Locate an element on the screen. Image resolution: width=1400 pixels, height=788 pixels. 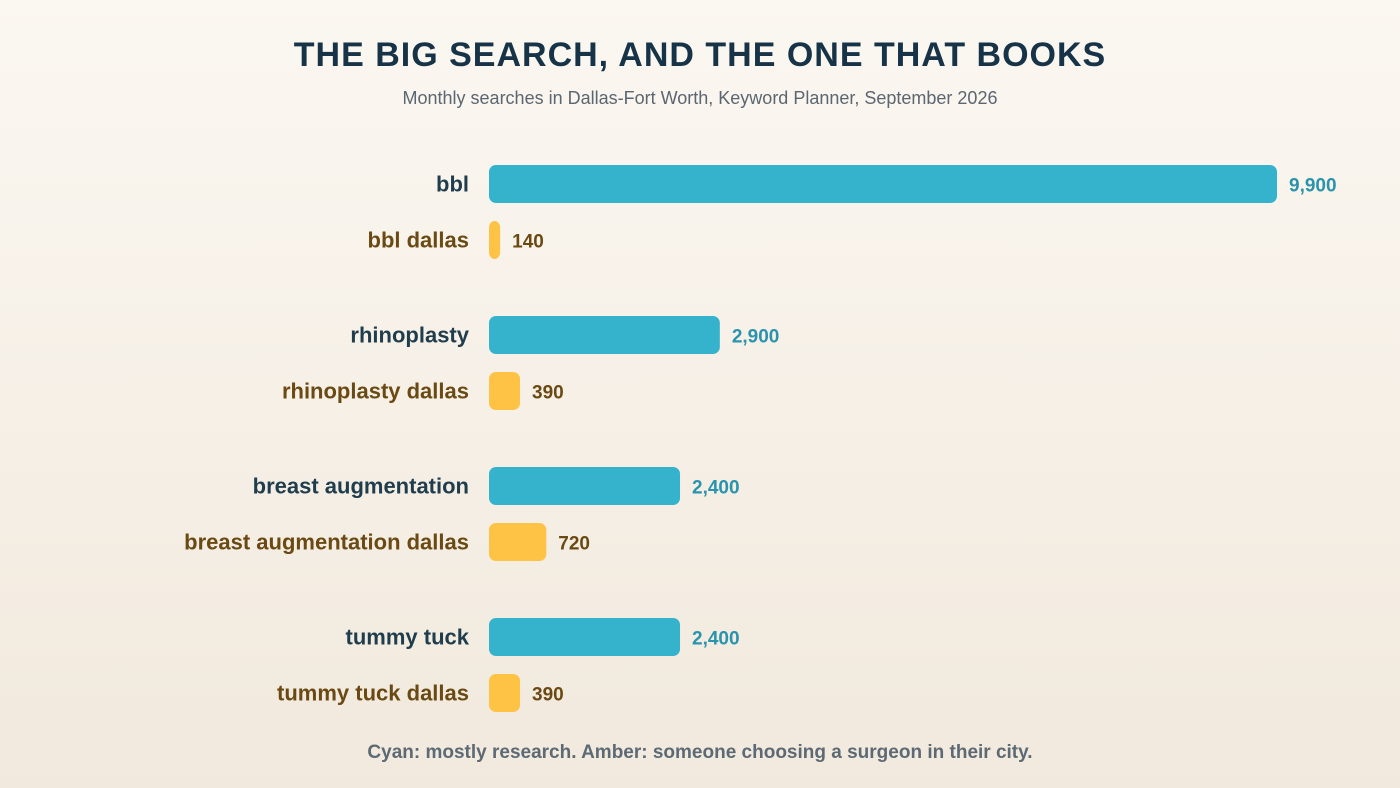
bar-breast-augmentation-dallas is located at coordinates (518, 542).